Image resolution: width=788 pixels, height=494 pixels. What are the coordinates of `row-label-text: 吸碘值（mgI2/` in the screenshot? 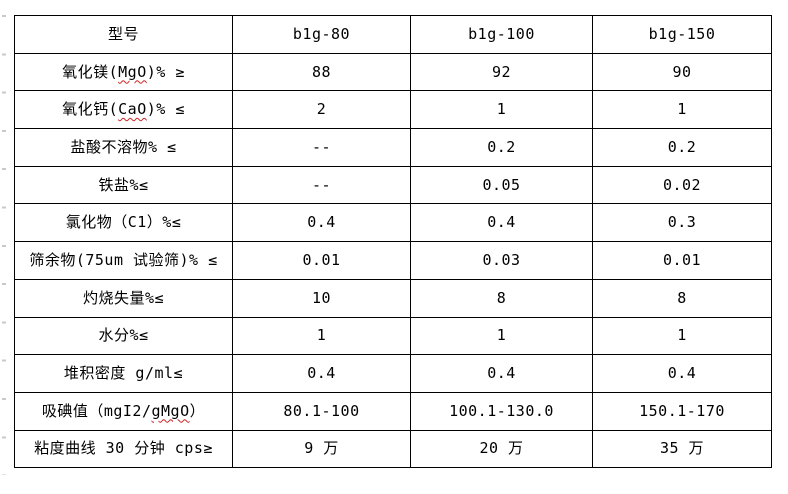 It's located at (96, 410).